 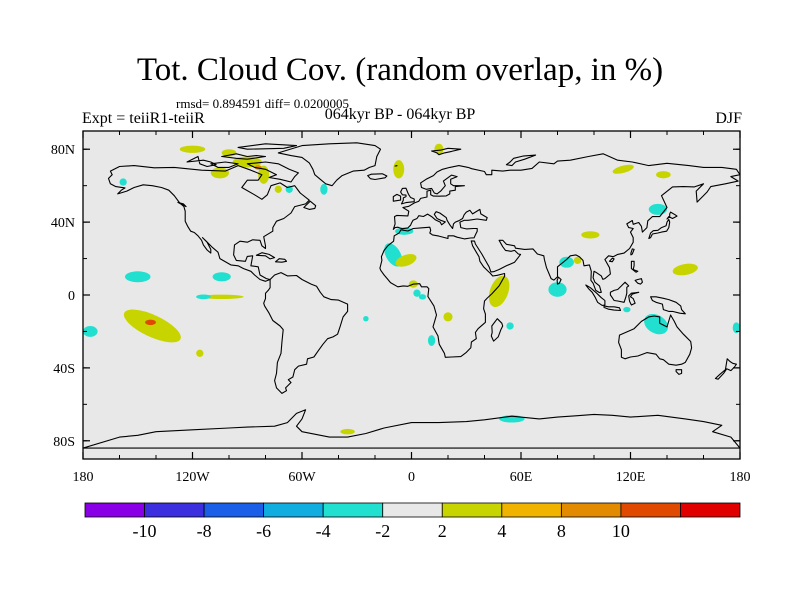 What do you see at coordinates (412, 521) in the screenshot?
I see `colorbar: -10 -8 -6 -4 -2 2 4 8 10` at bounding box center [412, 521].